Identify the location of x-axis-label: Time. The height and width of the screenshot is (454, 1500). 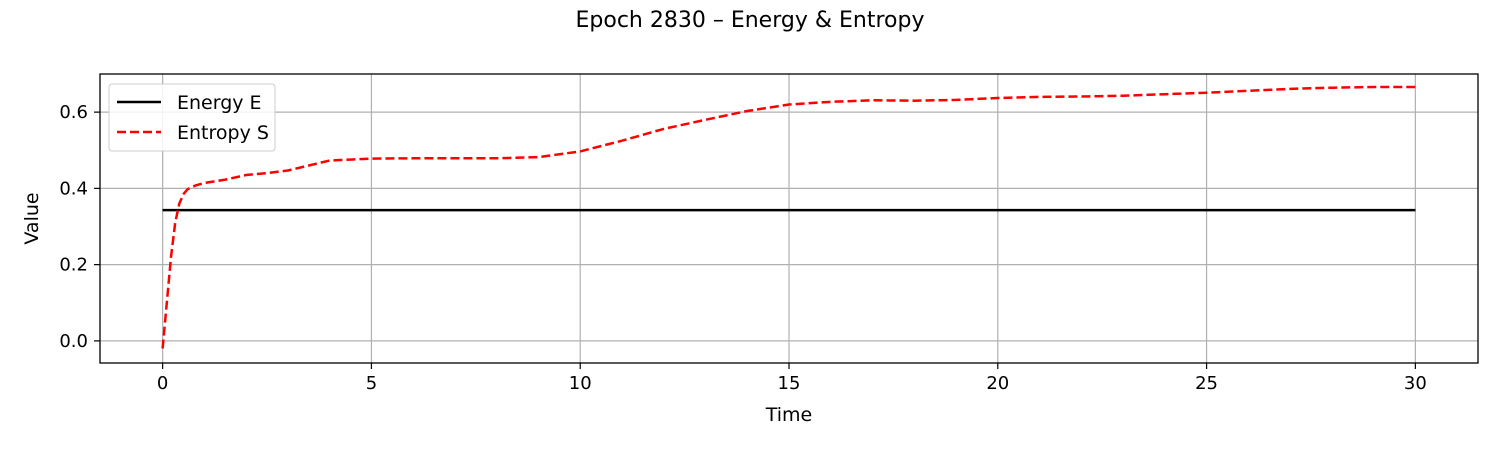
(789, 415).